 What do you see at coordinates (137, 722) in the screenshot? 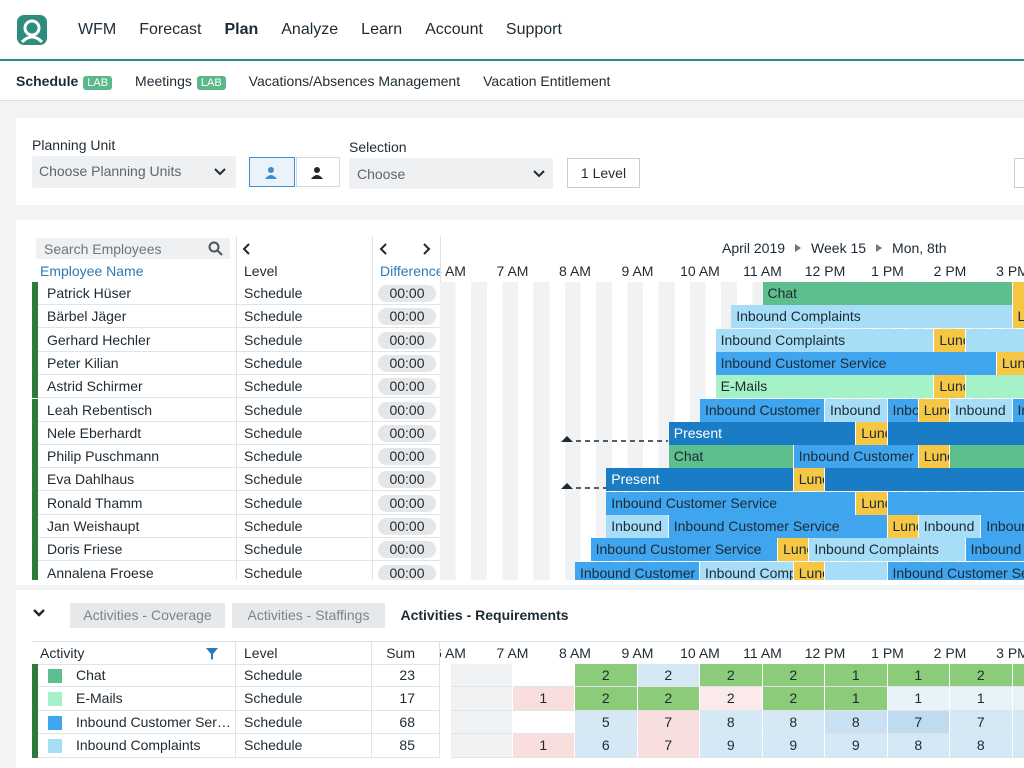
I see `activity-cell: Inbound Customer Service` at bounding box center [137, 722].